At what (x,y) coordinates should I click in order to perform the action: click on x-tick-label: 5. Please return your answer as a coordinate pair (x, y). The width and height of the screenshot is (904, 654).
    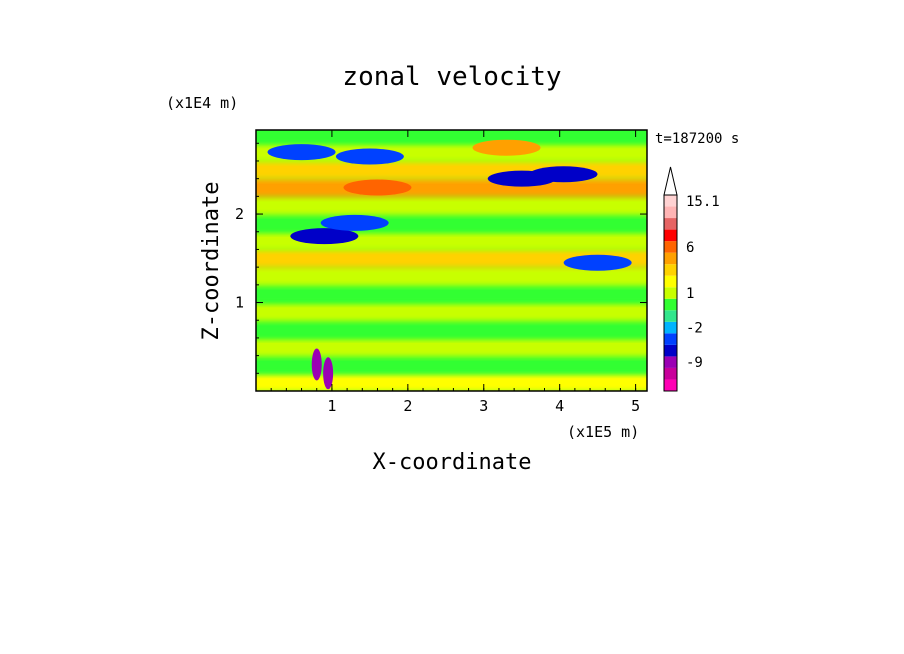
    Looking at the image, I should click on (635, 406).